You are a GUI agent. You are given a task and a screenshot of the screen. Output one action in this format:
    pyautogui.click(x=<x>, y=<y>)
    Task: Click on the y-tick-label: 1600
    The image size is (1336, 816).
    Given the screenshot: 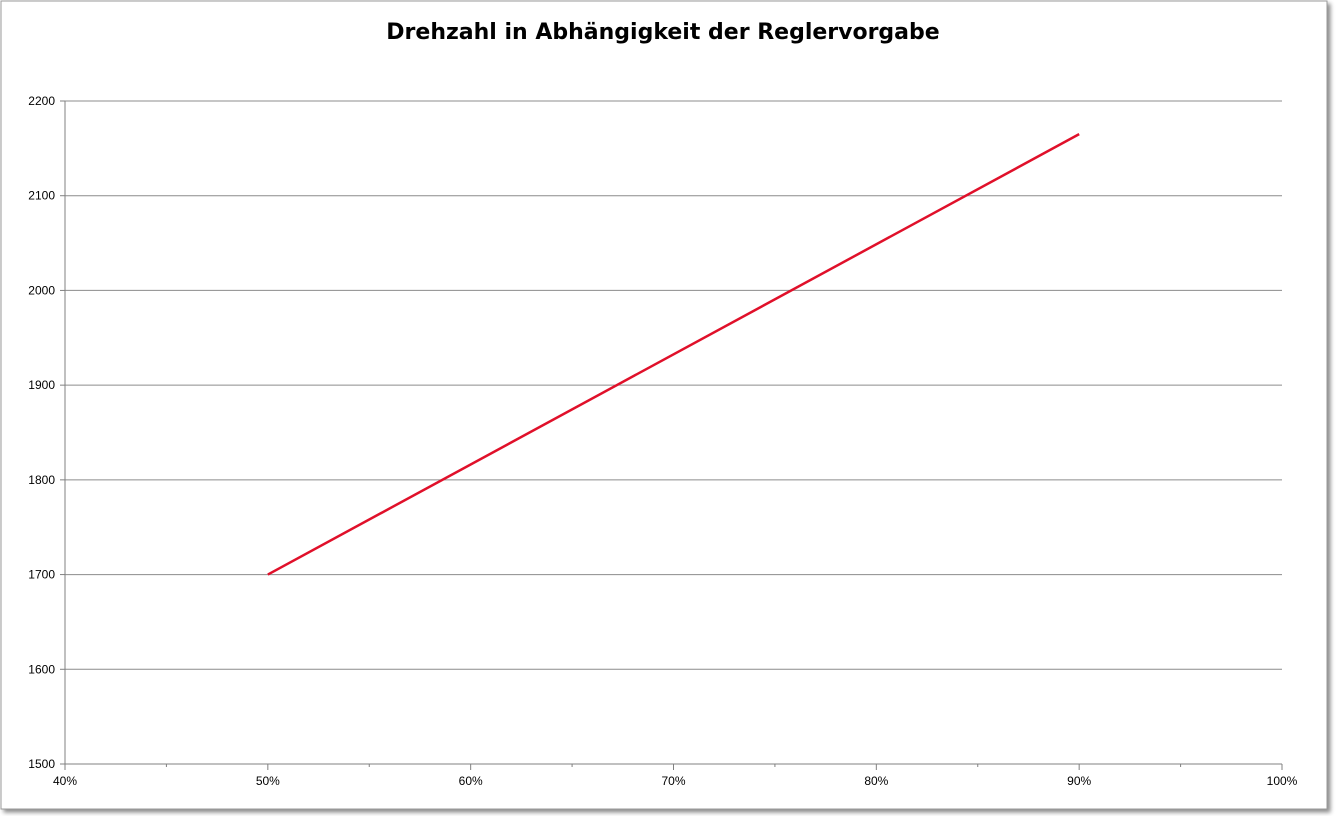 What is the action you would take?
    pyautogui.click(x=41, y=669)
    